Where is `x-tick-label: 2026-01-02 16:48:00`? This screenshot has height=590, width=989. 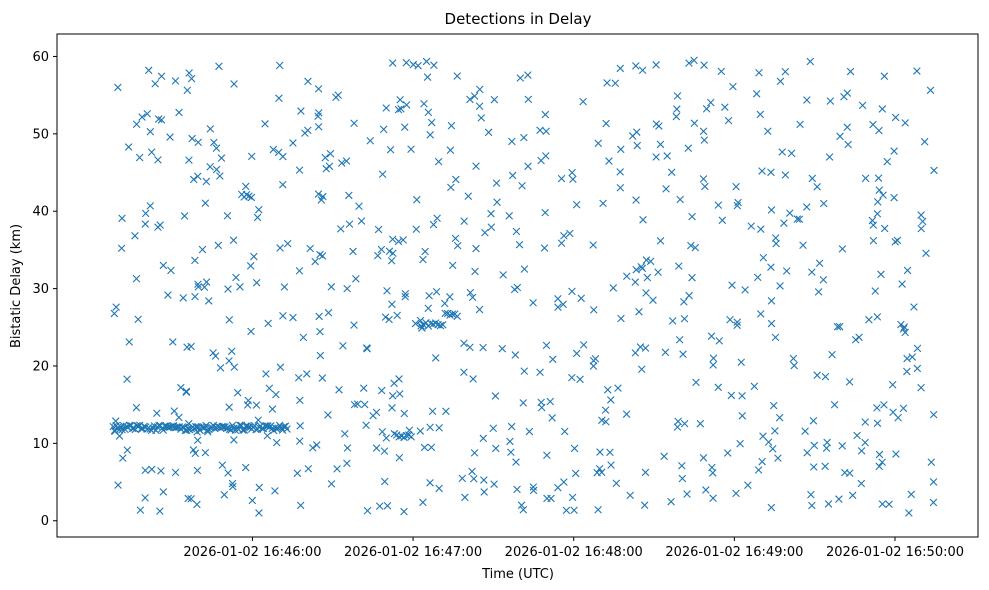 x-tick-label: 2026-01-02 16:48:00 is located at coordinates (574, 552).